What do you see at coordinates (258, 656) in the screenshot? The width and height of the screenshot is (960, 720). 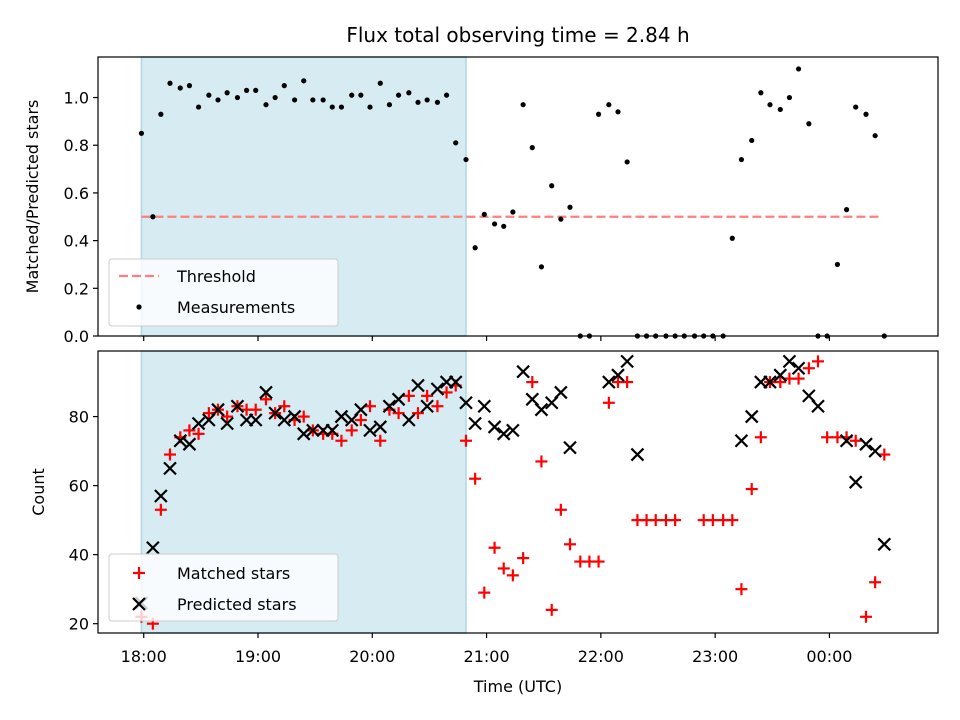 I see `x-tick-label: 19:00` at bounding box center [258, 656].